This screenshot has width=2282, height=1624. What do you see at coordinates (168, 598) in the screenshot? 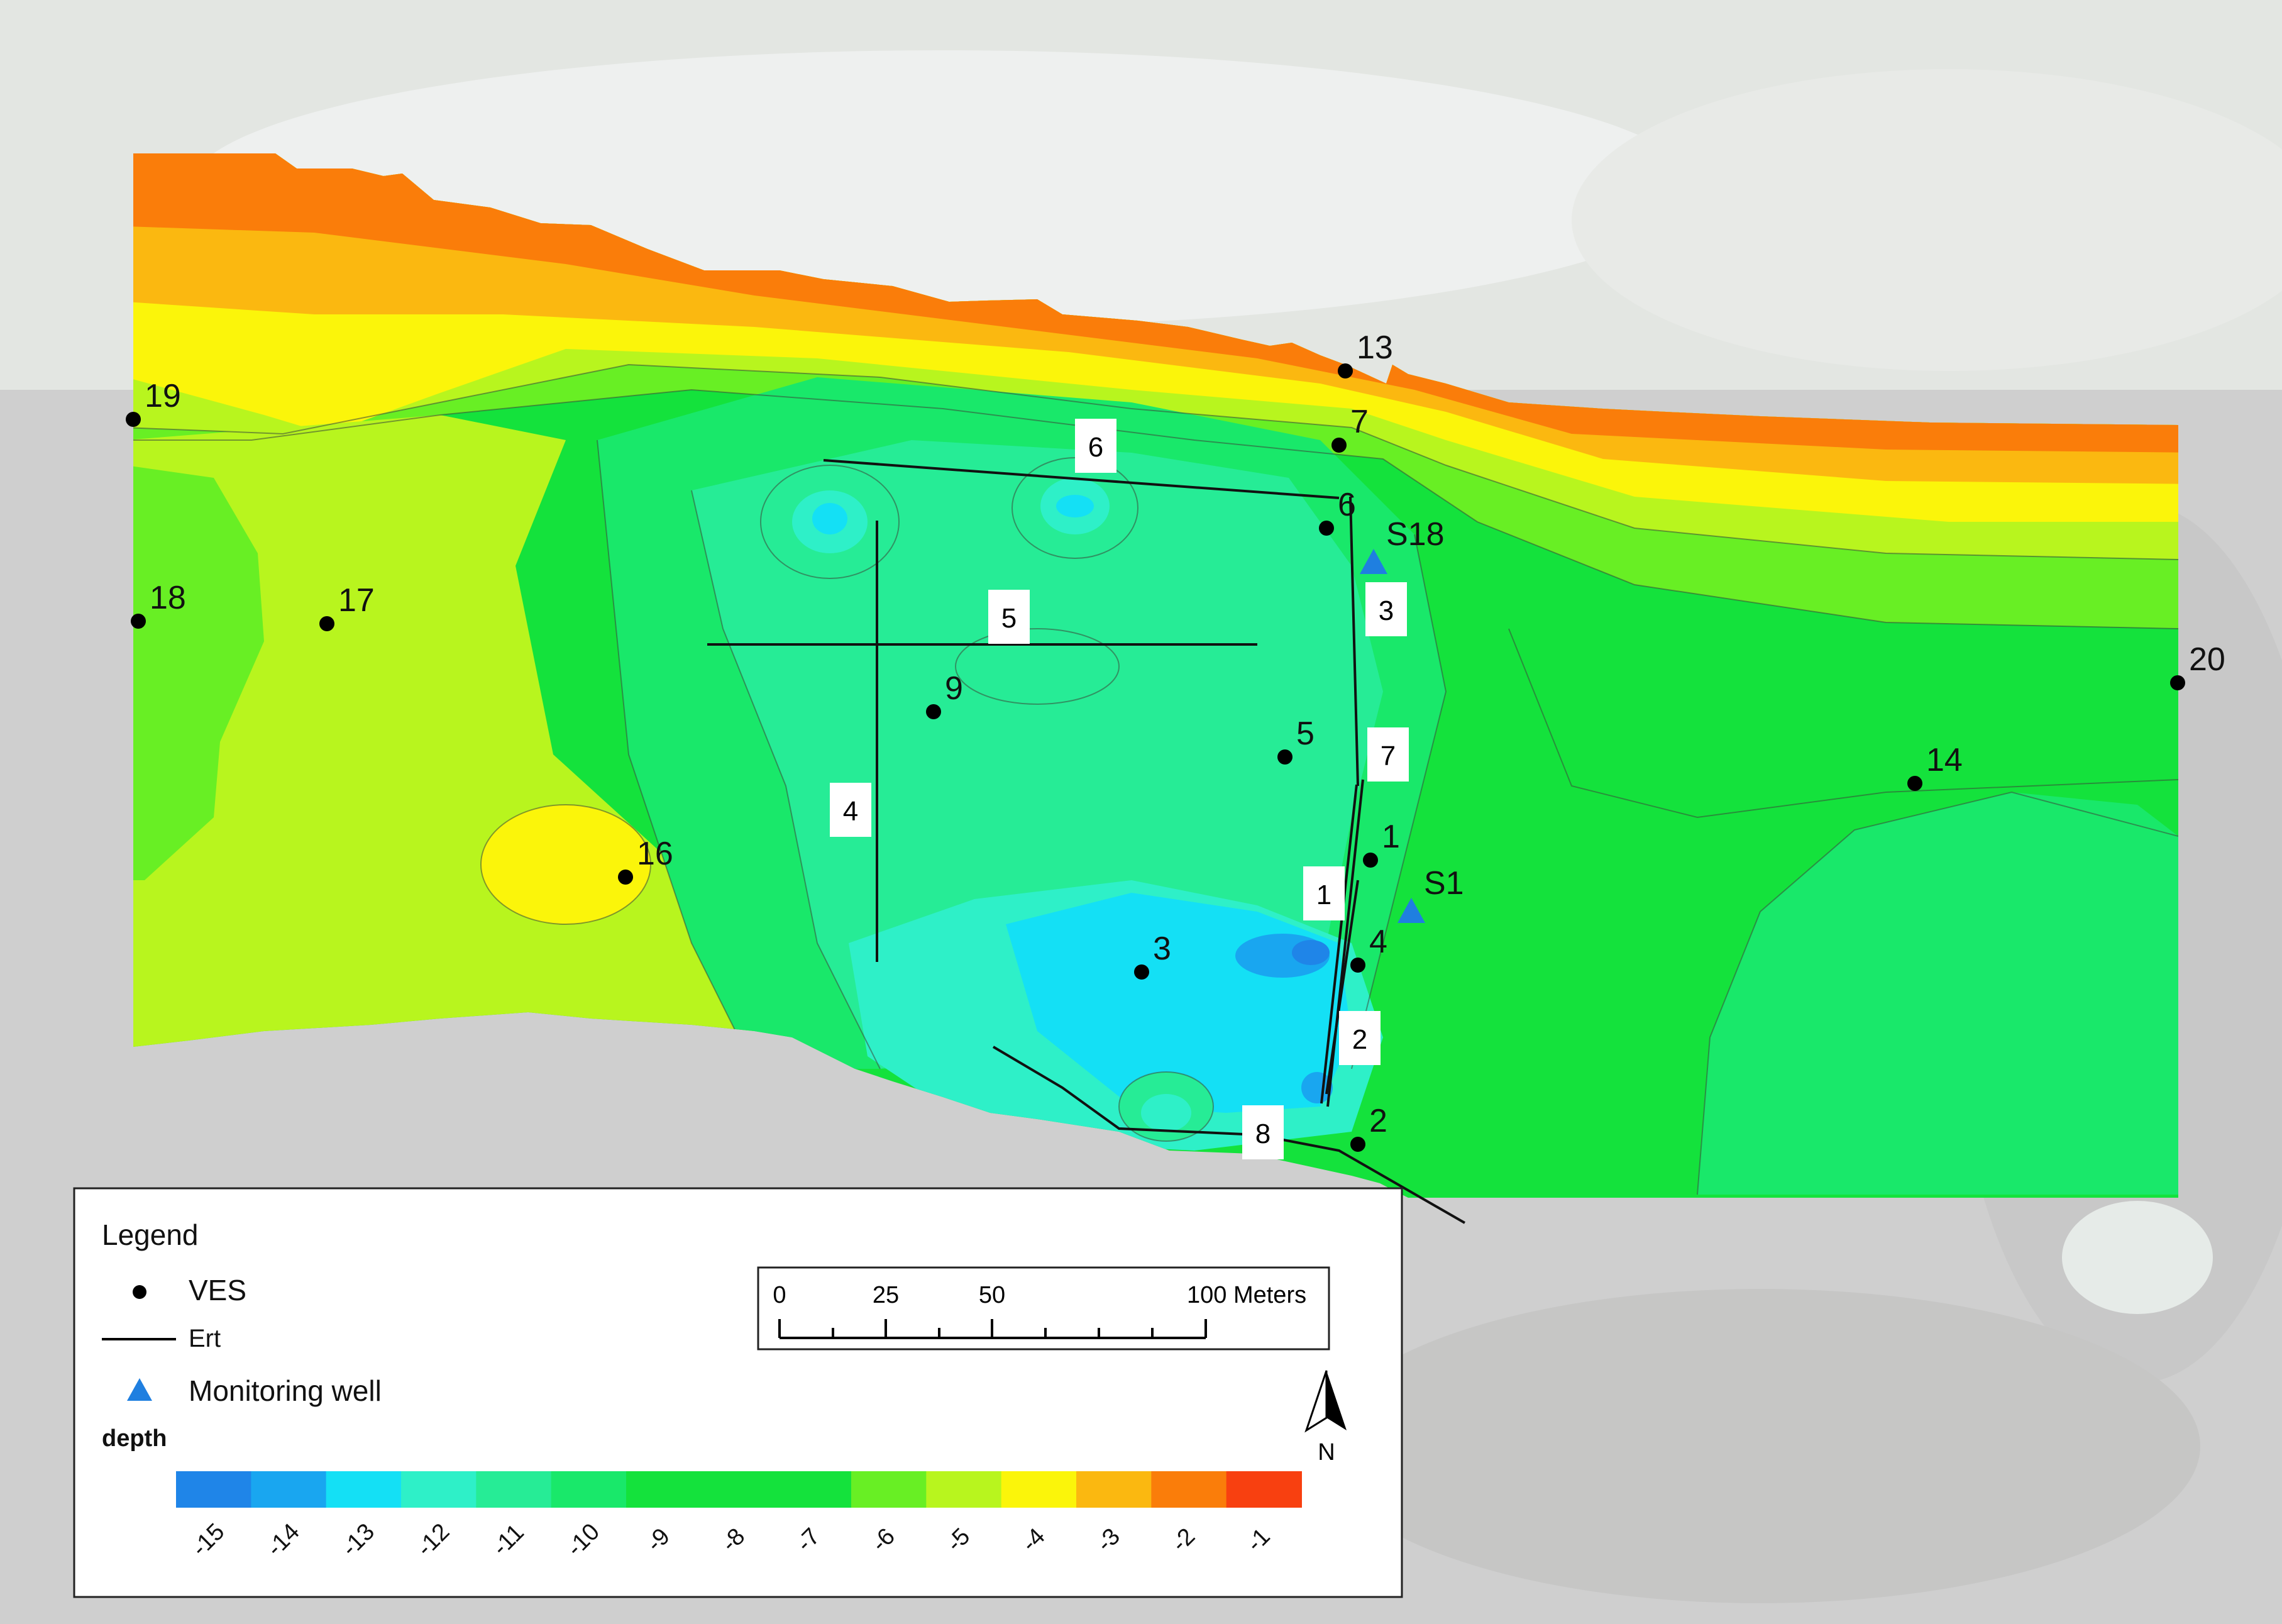
I see `ves-label: 18` at bounding box center [168, 598].